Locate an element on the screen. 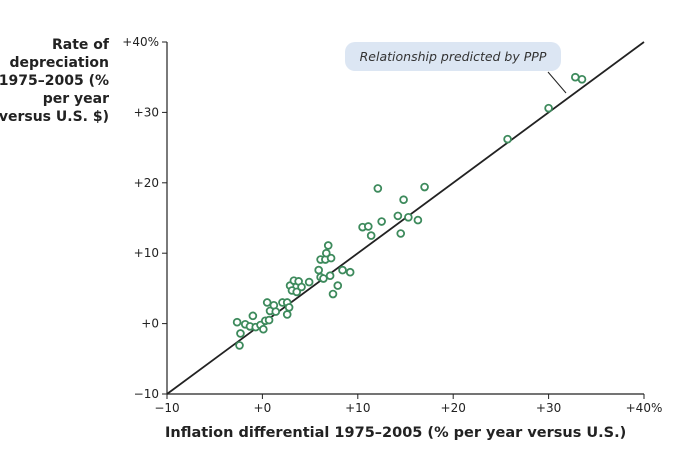 The width and height of the screenshot is (679, 456). annotation-pointer is located at coordinates (557, 82).